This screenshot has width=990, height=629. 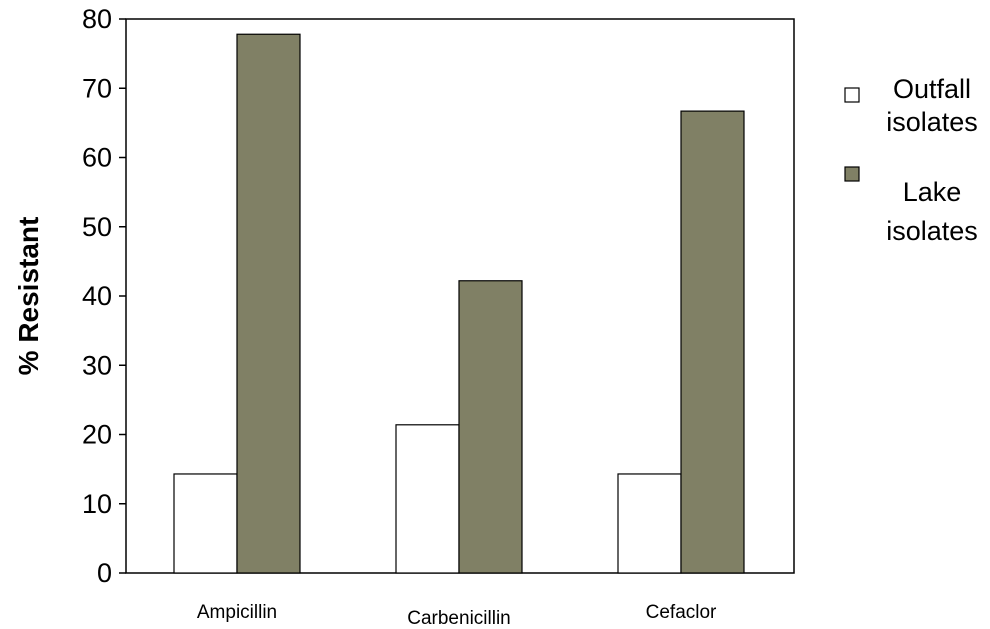 I want to click on y-axis-ticks: 0 10 20 30 40 50 60 70 80, so click(x=104, y=296).